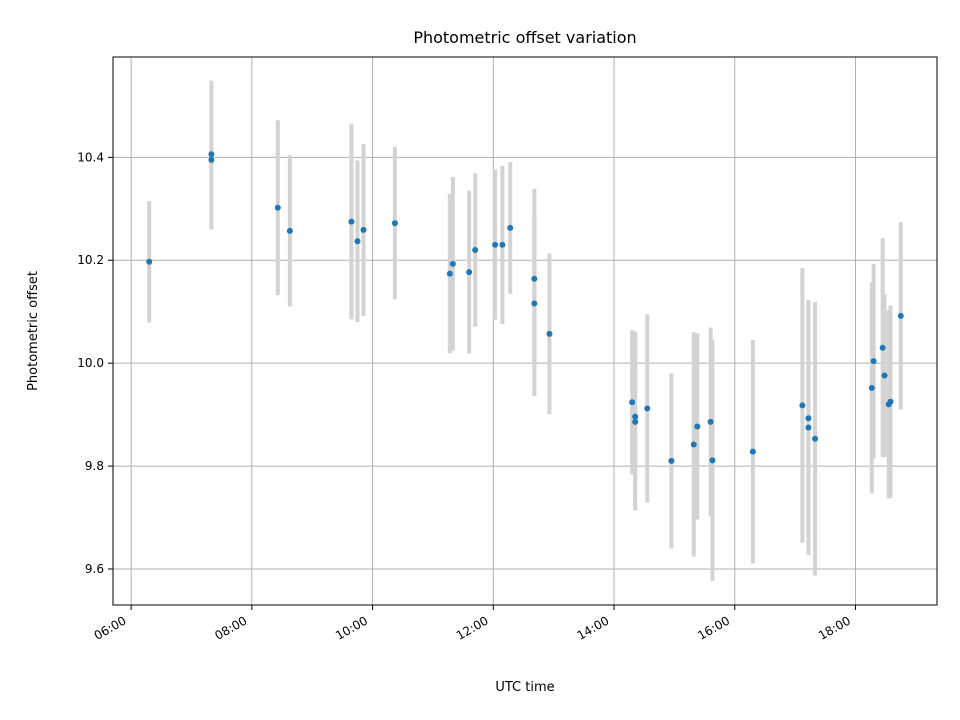 This screenshot has width=960, height=720. What do you see at coordinates (94, 466) in the screenshot?
I see `y-tick-label: 9.8` at bounding box center [94, 466].